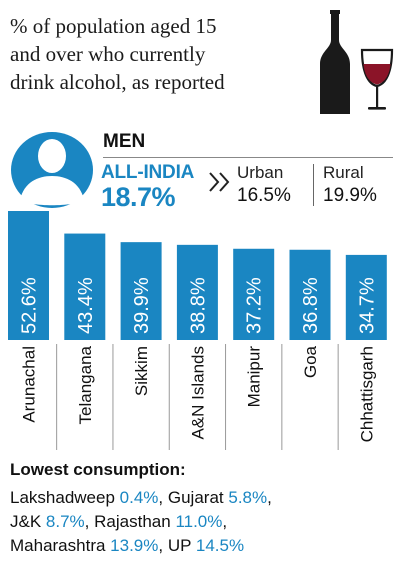 This screenshot has width=400, height=572. What do you see at coordinates (85, 384) in the screenshot?
I see `category-label: Telangana` at bounding box center [85, 384].